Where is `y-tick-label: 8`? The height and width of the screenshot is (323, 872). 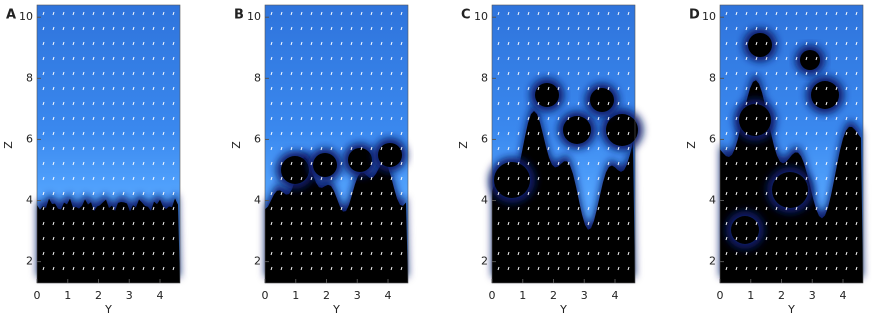 y-tick-label: 8 is located at coordinates (484, 77).